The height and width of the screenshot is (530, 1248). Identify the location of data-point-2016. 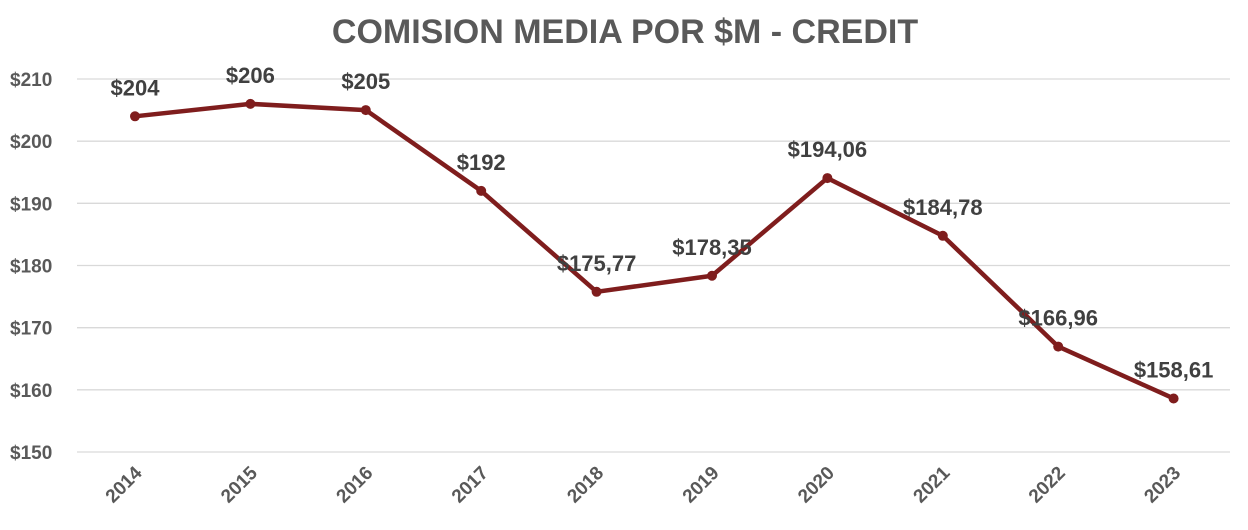
(365, 110).